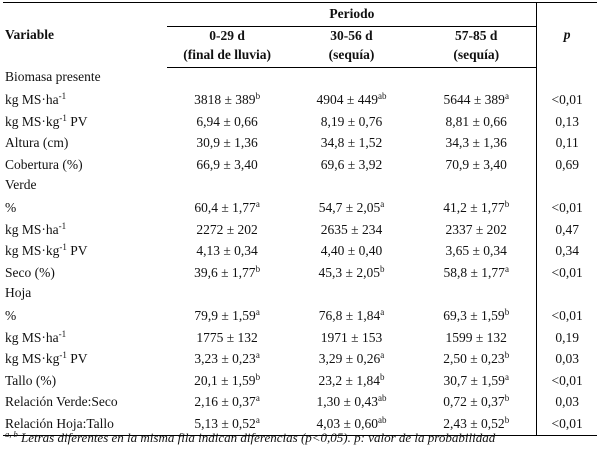  What do you see at coordinates (382, 96) in the screenshot?
I see `significance-letter: ab` at bounding box center [382, 96].